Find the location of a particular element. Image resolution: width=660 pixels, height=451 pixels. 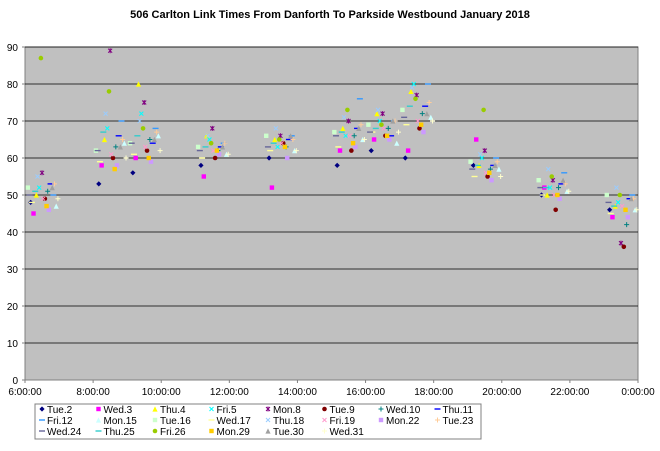

legend-label: Fri.5 is located at coordinates (227, 410).